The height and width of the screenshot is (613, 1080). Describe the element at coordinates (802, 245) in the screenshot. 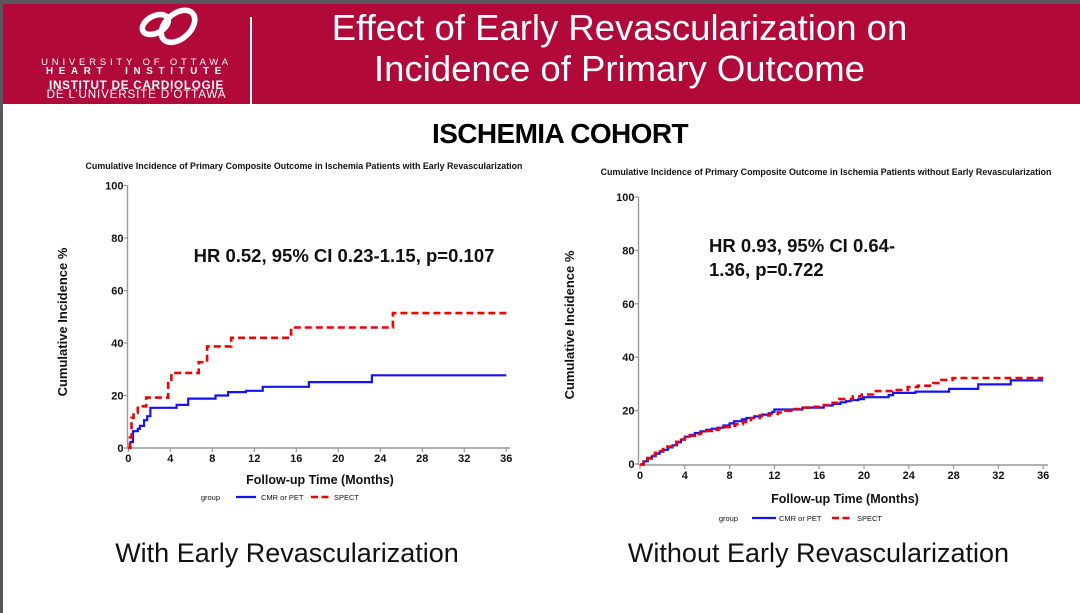

I see `svg-text: HR 0.93, 95% CI 0.64-` at that location.